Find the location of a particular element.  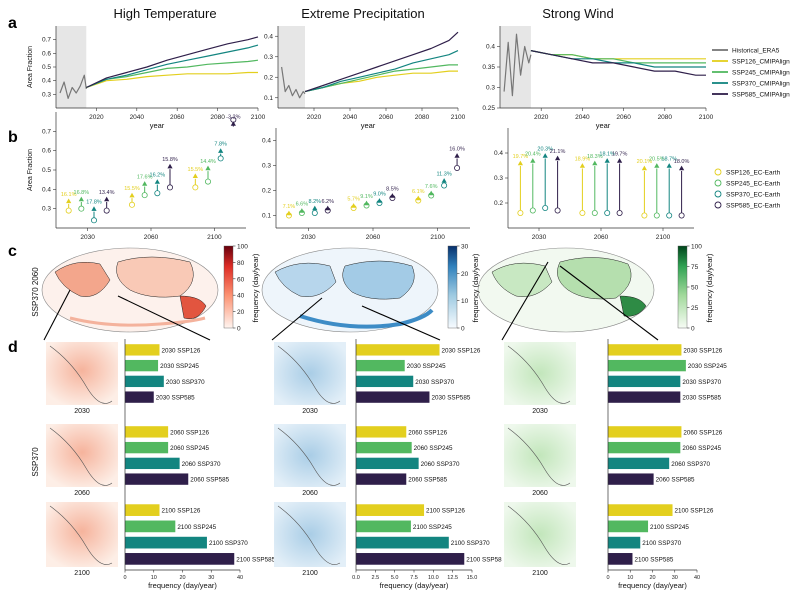

percent-label-ssp126: 16.1% is located at coordinates (69, 195).